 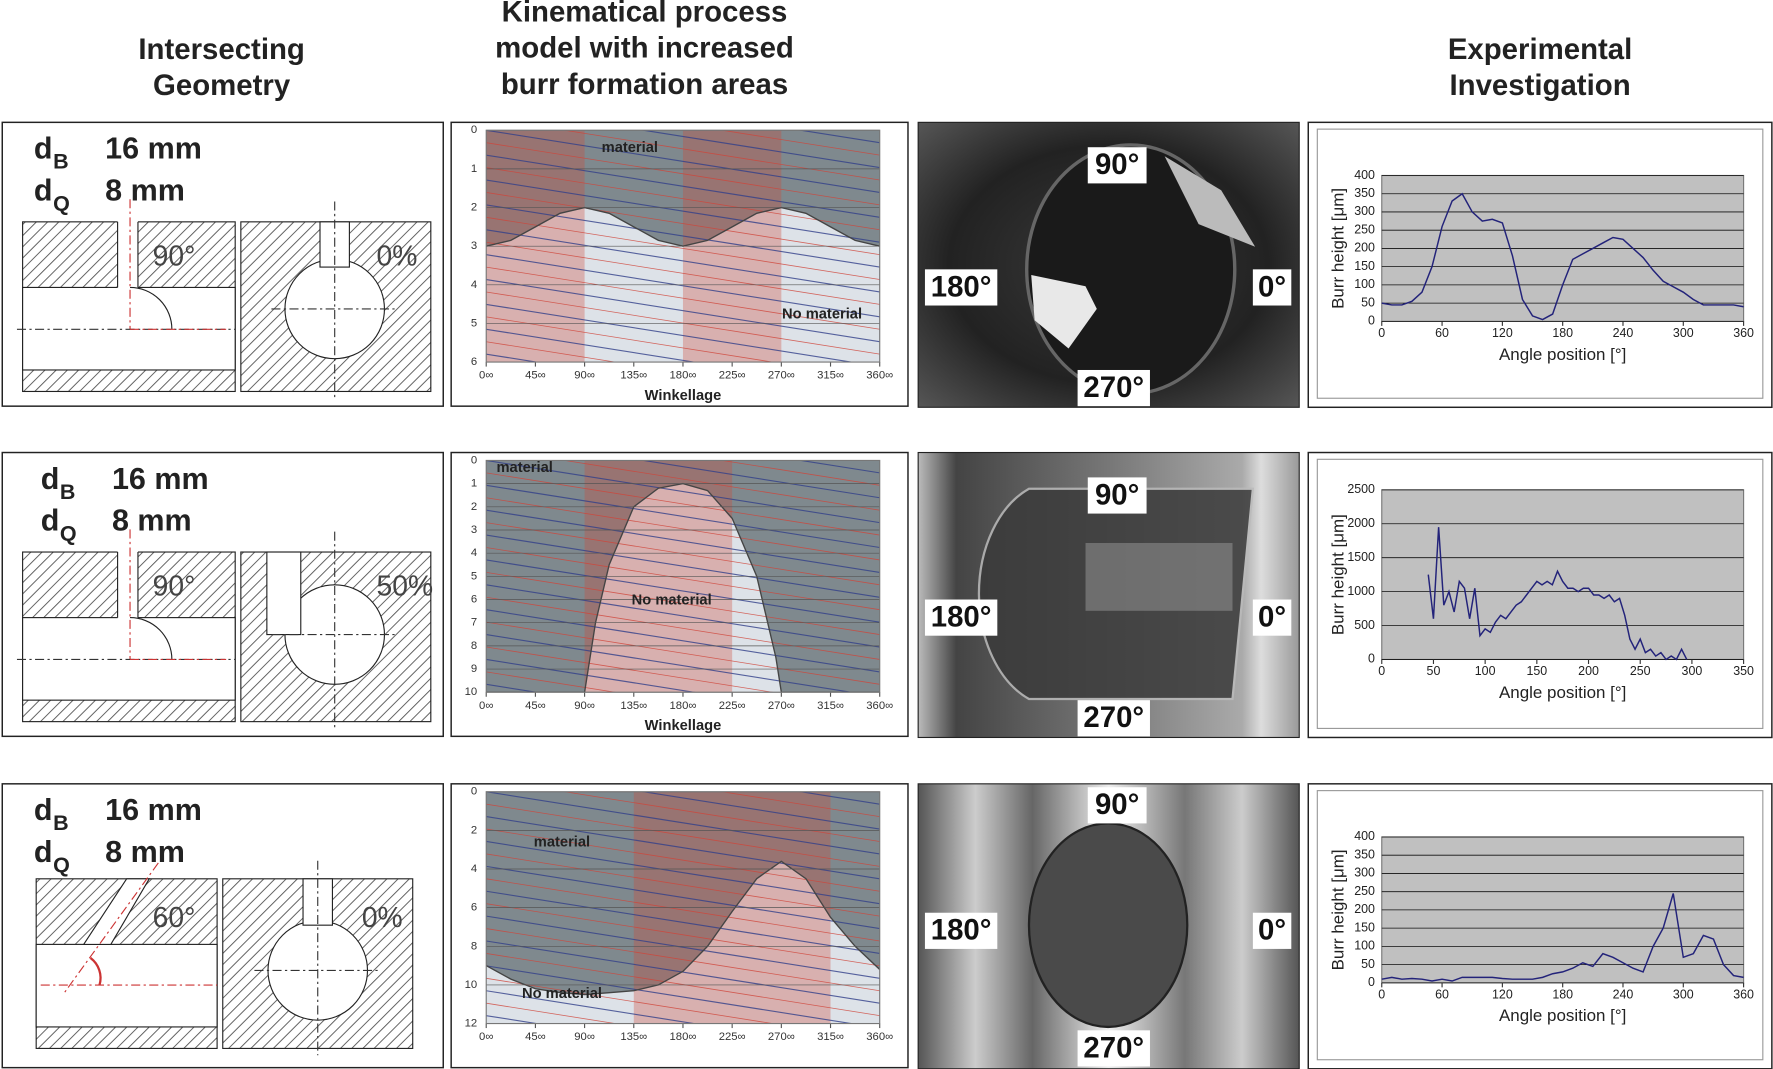 I want to click on x-axis-label: Angle position [°], so click(x=1562, y=354).